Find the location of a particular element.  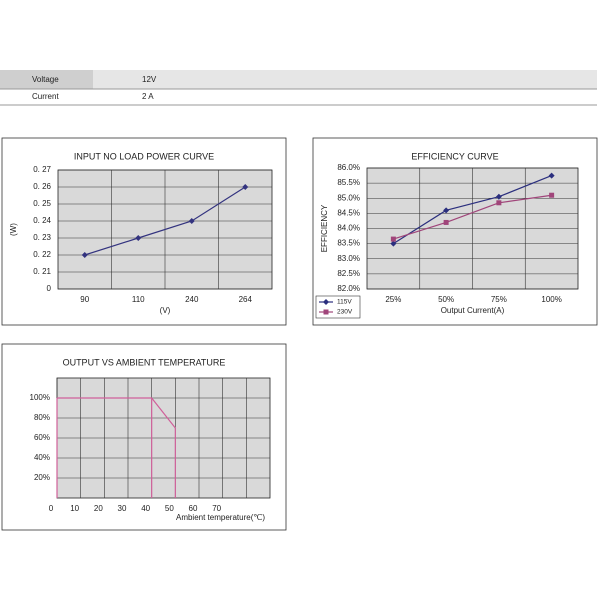

y-axis-label: (W) is located at coordinates (13, 229).